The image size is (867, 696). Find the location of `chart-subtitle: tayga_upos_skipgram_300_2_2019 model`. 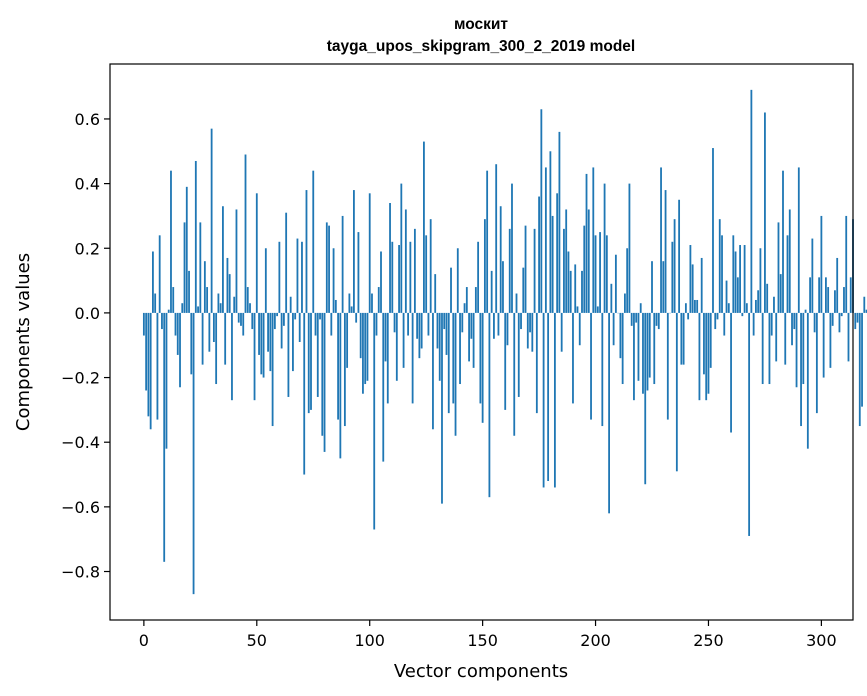

chart-subtitle: tayga_upos_skipgram_300_2_2019 model is located at coordinates (481, 46).